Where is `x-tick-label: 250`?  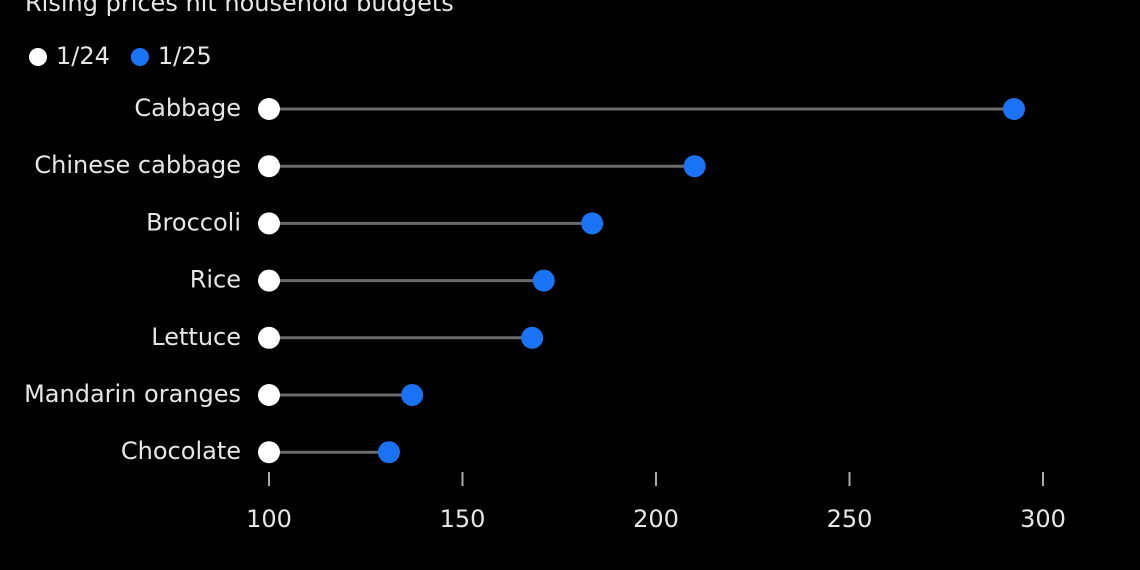 x-tick-label: 250 is located at coordinates (850, 519).